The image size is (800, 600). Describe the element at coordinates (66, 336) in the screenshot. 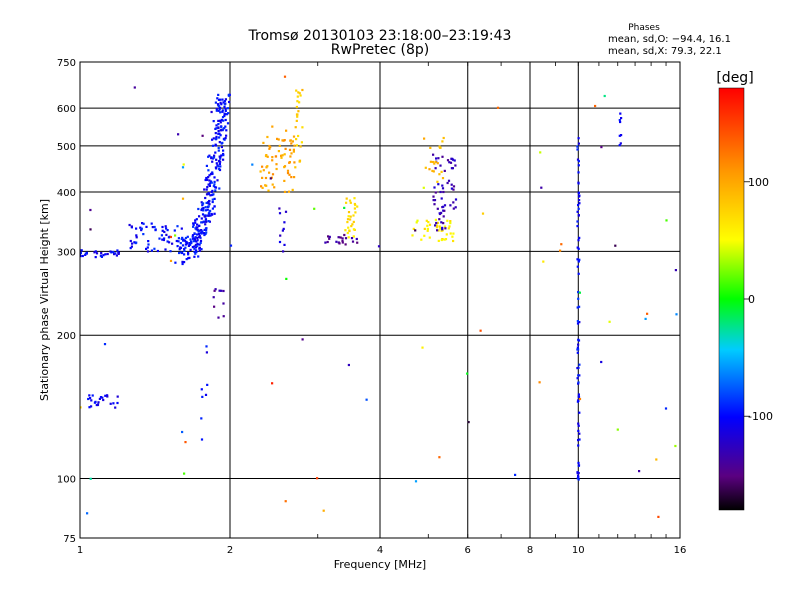

I see `y-tick-label: 200` at that location.